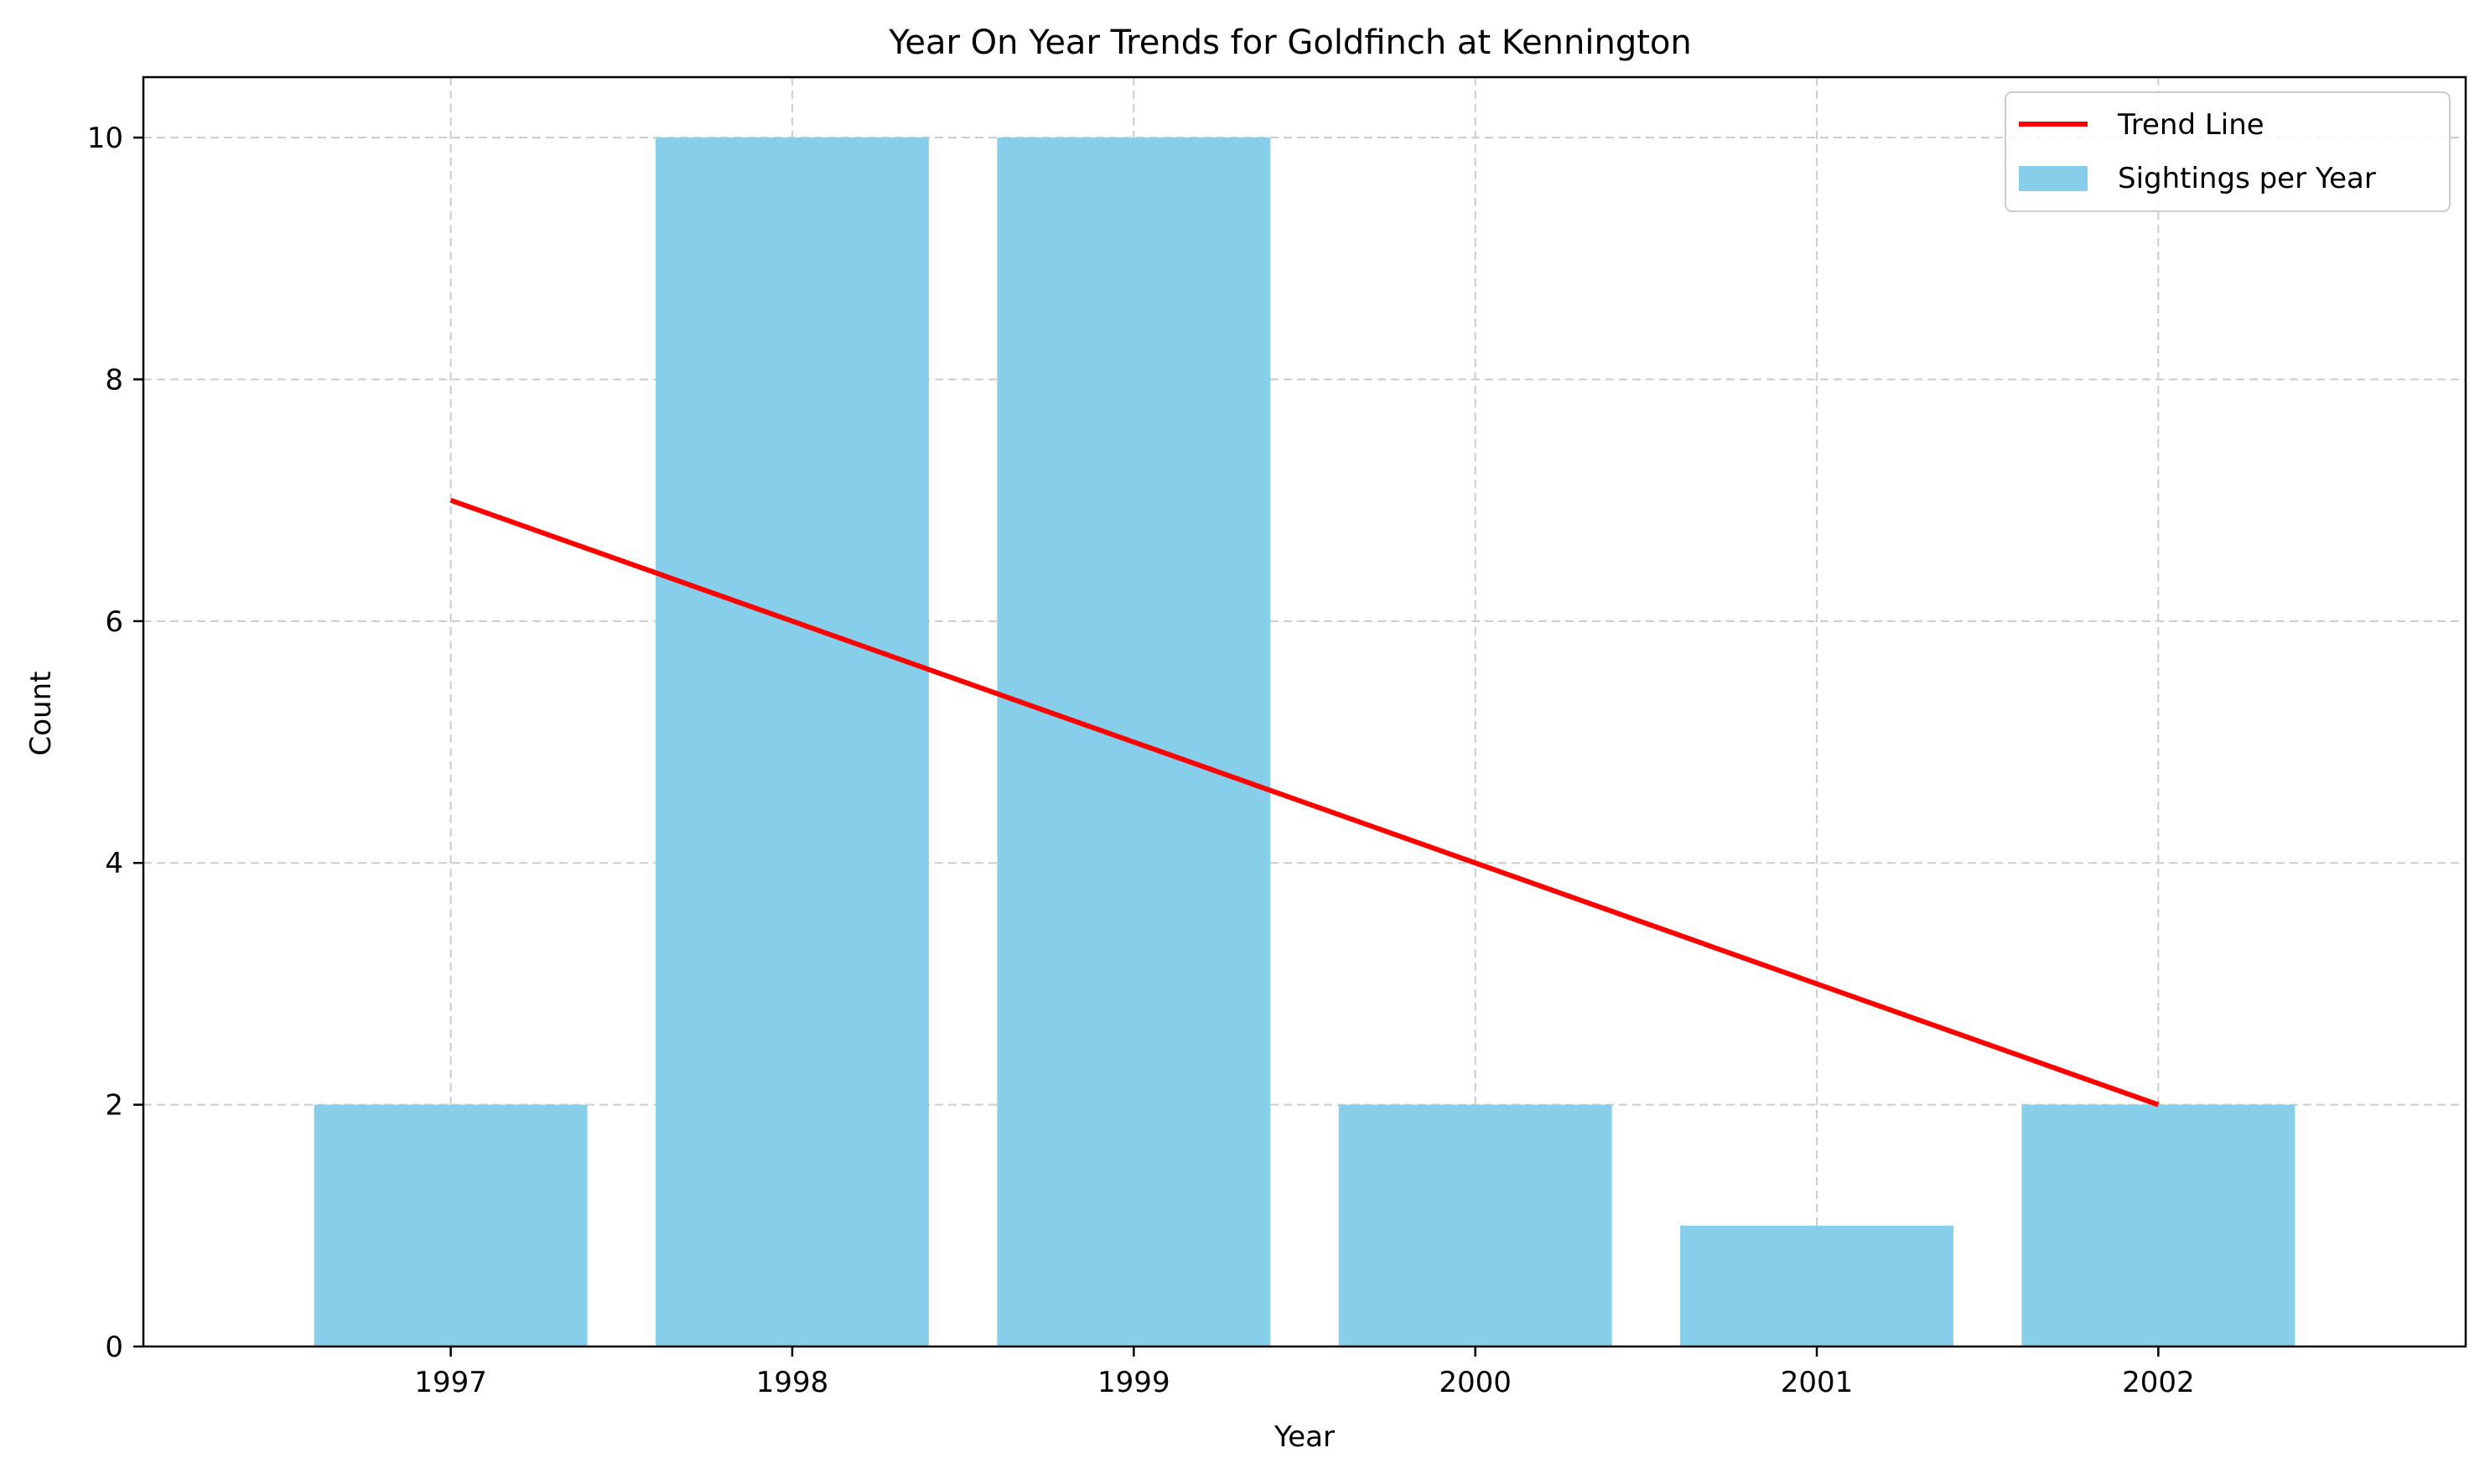  What do you see at coordinates (2247, 178) in the screenshot?
I see `legend-sightings-label: Sightings per Year` at bounding box center [2247, 178].